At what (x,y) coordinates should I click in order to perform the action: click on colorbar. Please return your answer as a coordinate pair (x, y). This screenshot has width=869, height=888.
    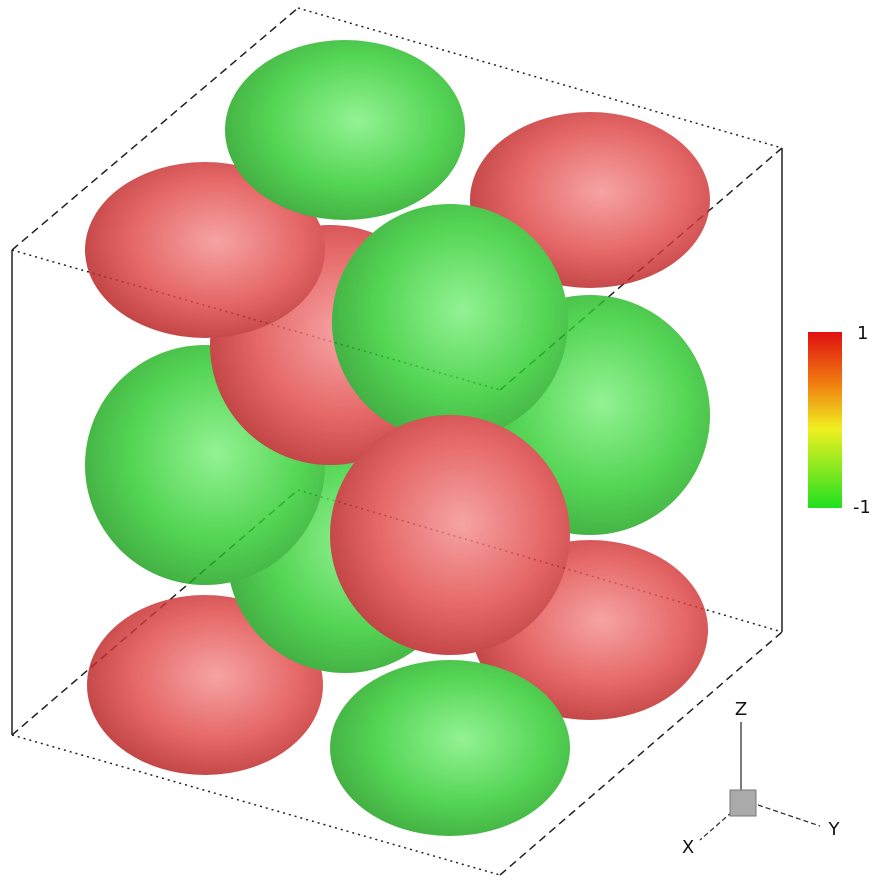
    Looking at the image, I should click on (825, 420).